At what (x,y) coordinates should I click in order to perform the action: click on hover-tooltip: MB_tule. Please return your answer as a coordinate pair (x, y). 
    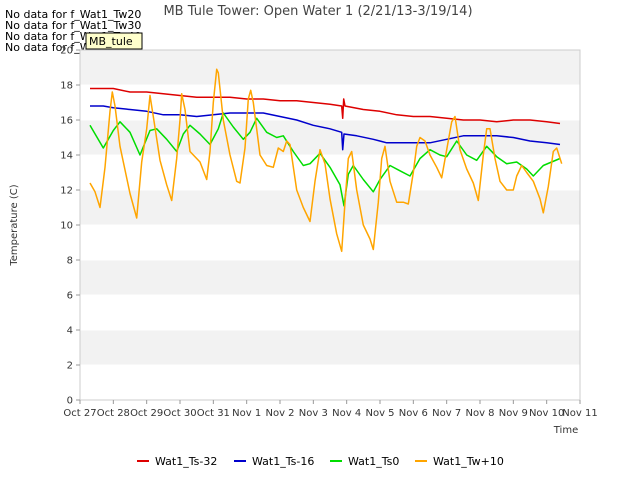
    Looking at the image, I should click on (114, 41).